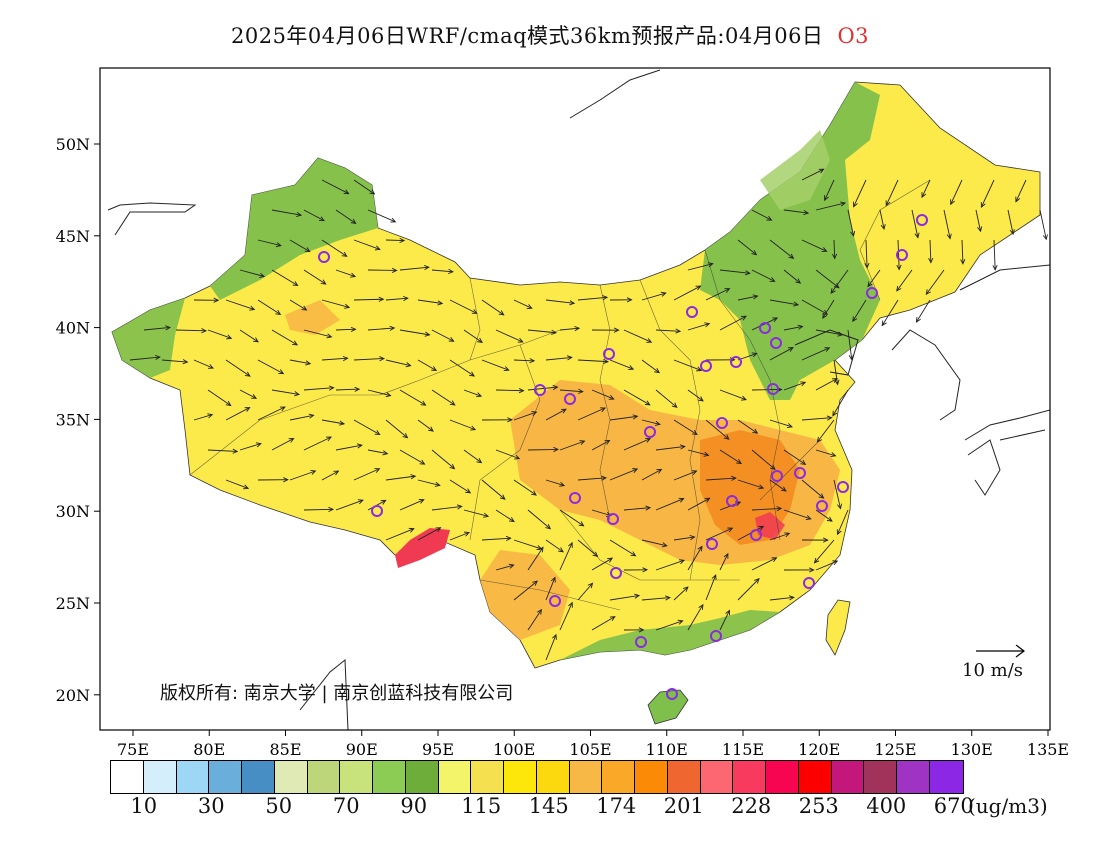  I want to click on copyright-text: 版权所有: 南京大学 | 南京创蓝科技有限公司, so click(337, 693).